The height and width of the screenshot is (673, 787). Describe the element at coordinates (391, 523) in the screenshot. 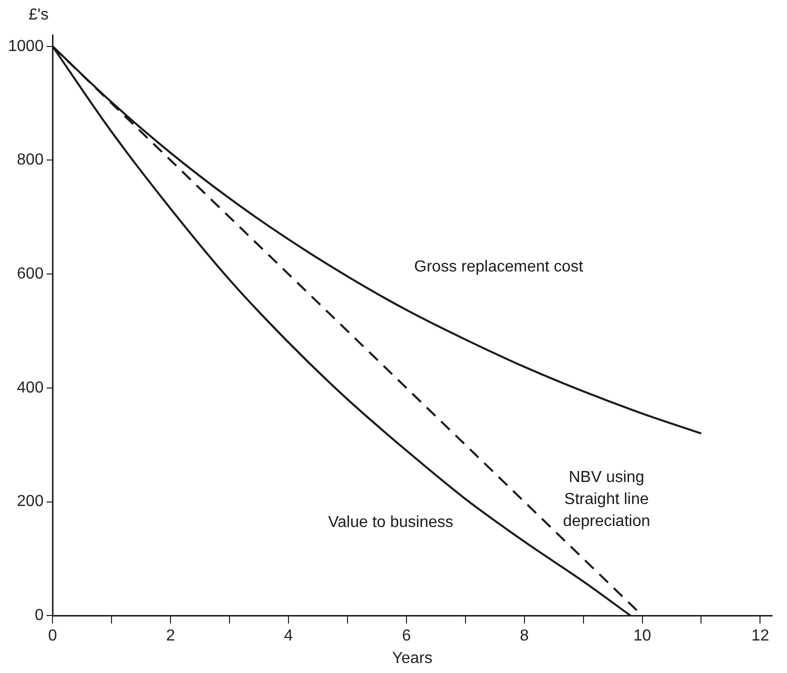

I see `series-label: Value to business` at that location.